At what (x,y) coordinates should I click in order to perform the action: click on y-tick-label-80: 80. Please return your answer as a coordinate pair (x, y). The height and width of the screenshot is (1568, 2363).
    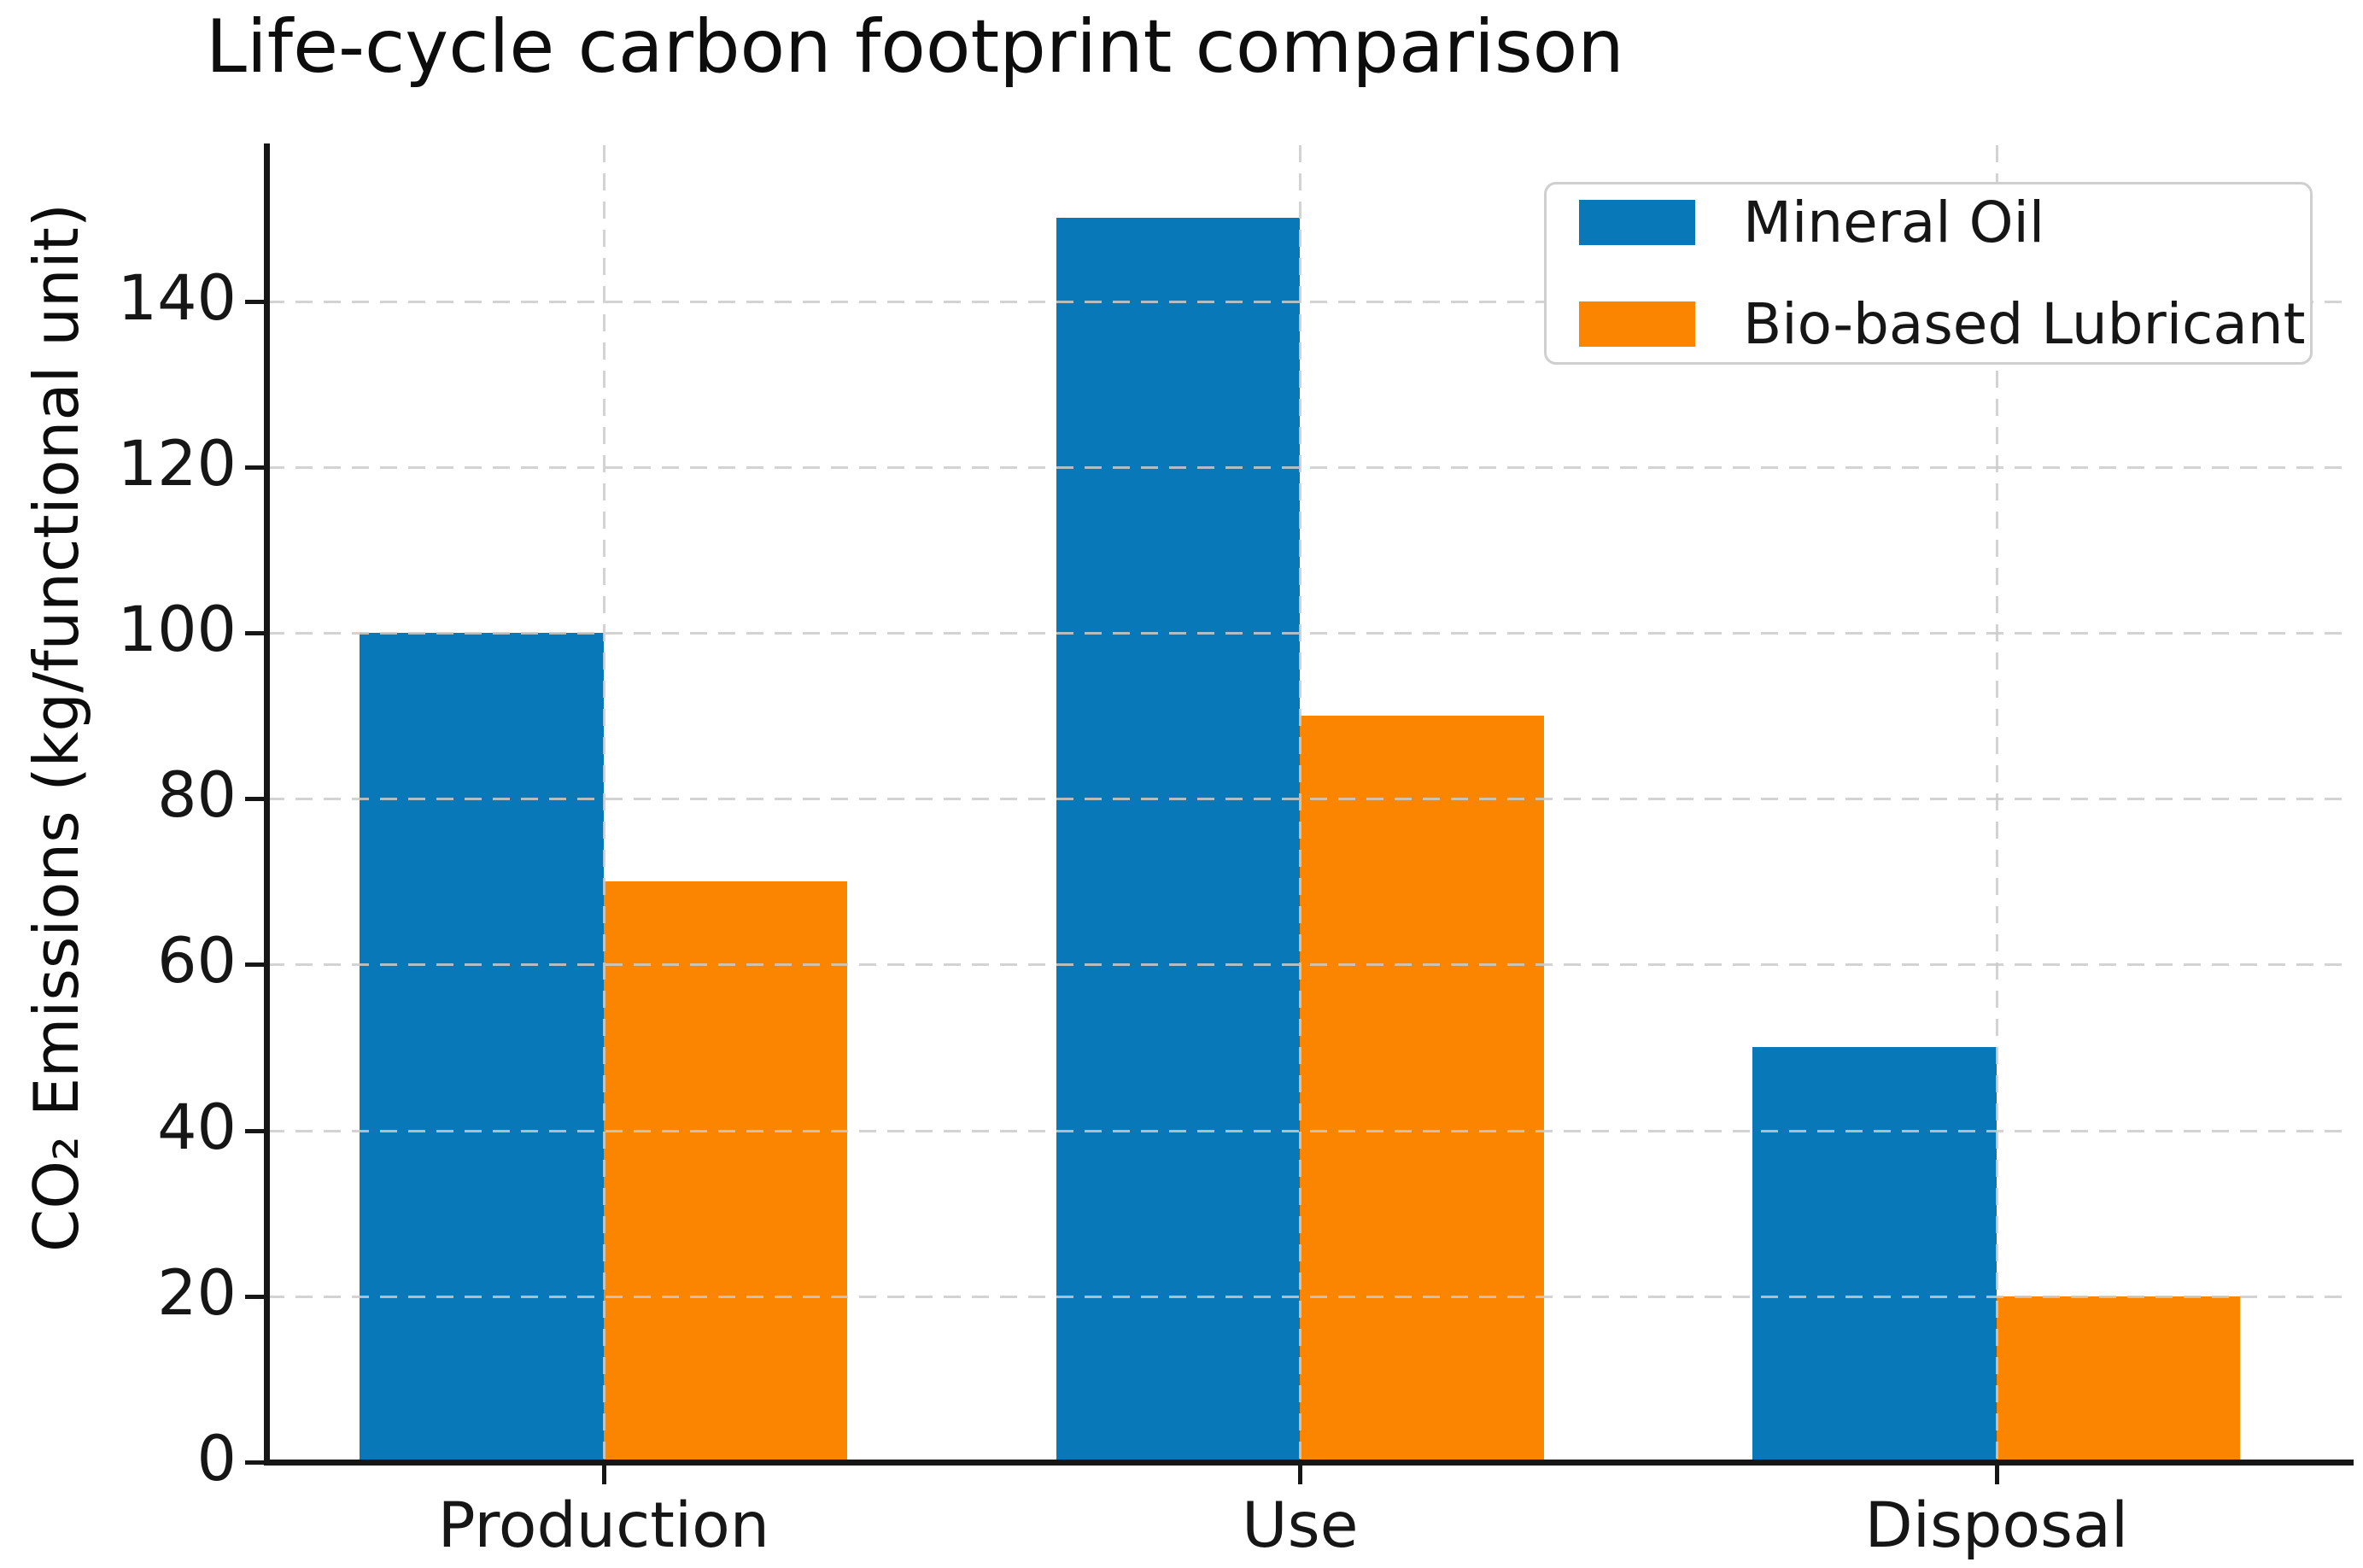
    Looking at the image, I should click on (197, 796).